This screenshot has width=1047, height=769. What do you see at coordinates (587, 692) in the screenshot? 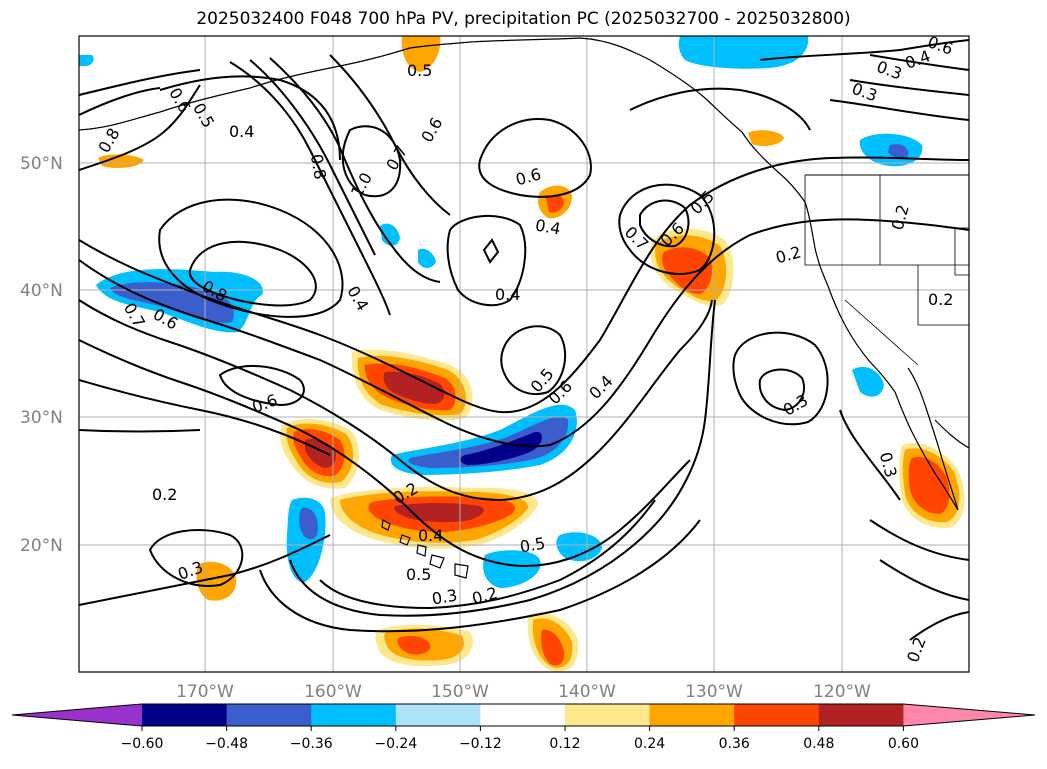
I see `lon-label-140w: 140°W` at bounding box center [587, 692].